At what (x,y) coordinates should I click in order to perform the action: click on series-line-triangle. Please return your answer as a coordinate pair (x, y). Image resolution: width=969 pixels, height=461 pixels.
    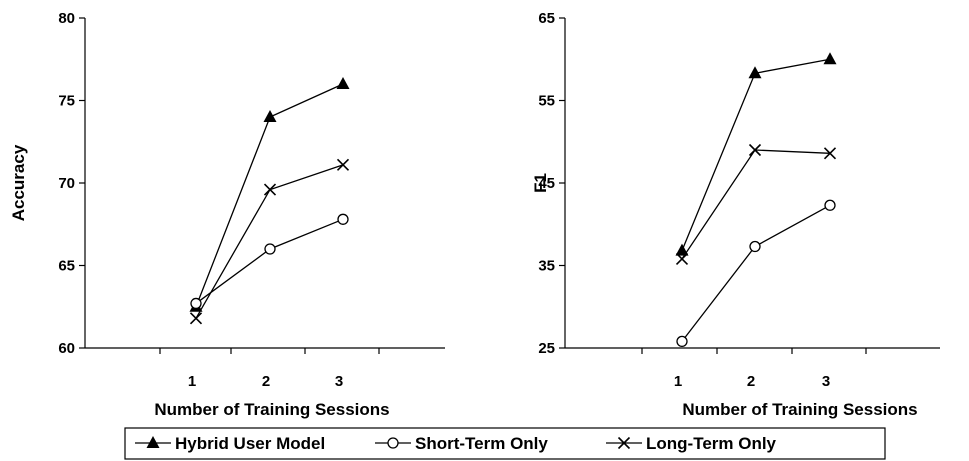
    Looking at the image, I should click on (756, 154).